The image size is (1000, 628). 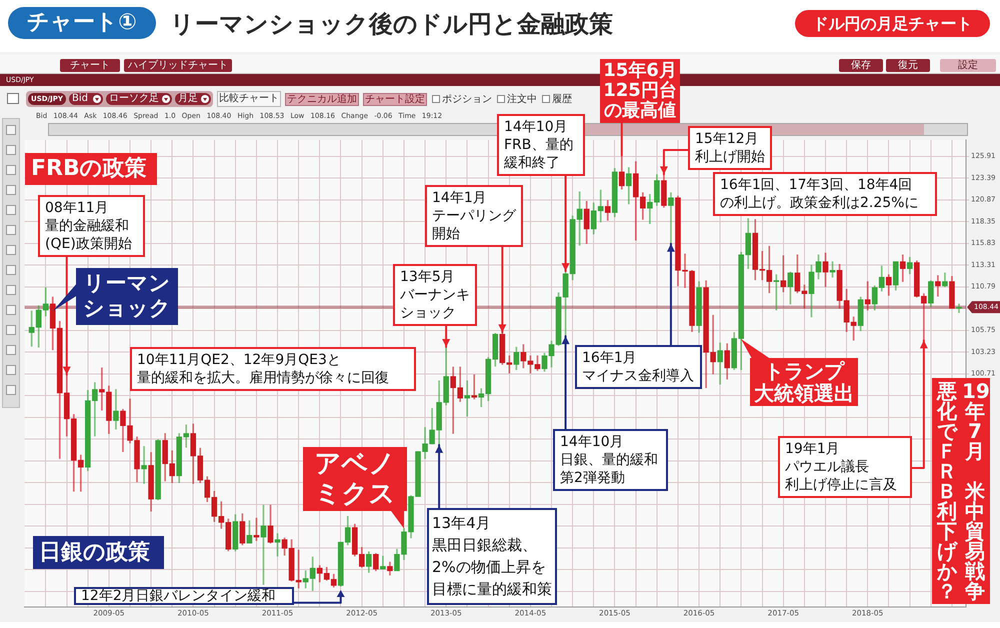 I want to click on text: 月足, so click(x=187, y=99).